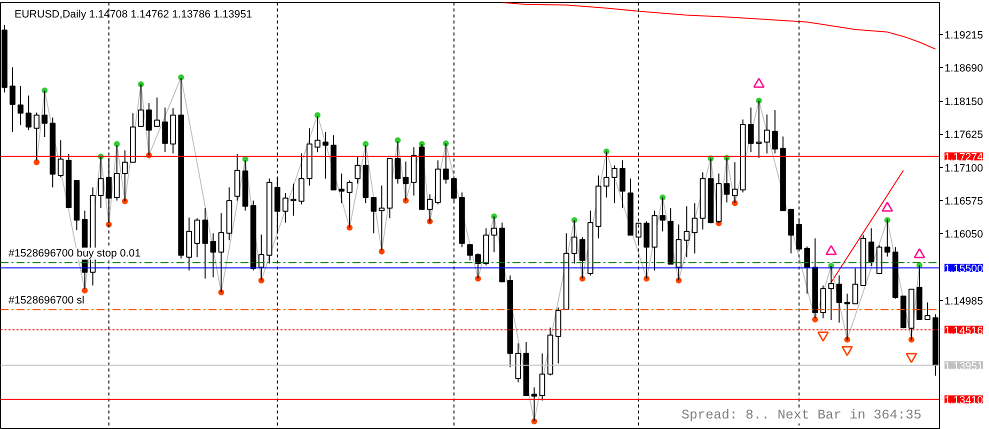  I want to click on y-tick-label: 1.19215, so click(964, 35).